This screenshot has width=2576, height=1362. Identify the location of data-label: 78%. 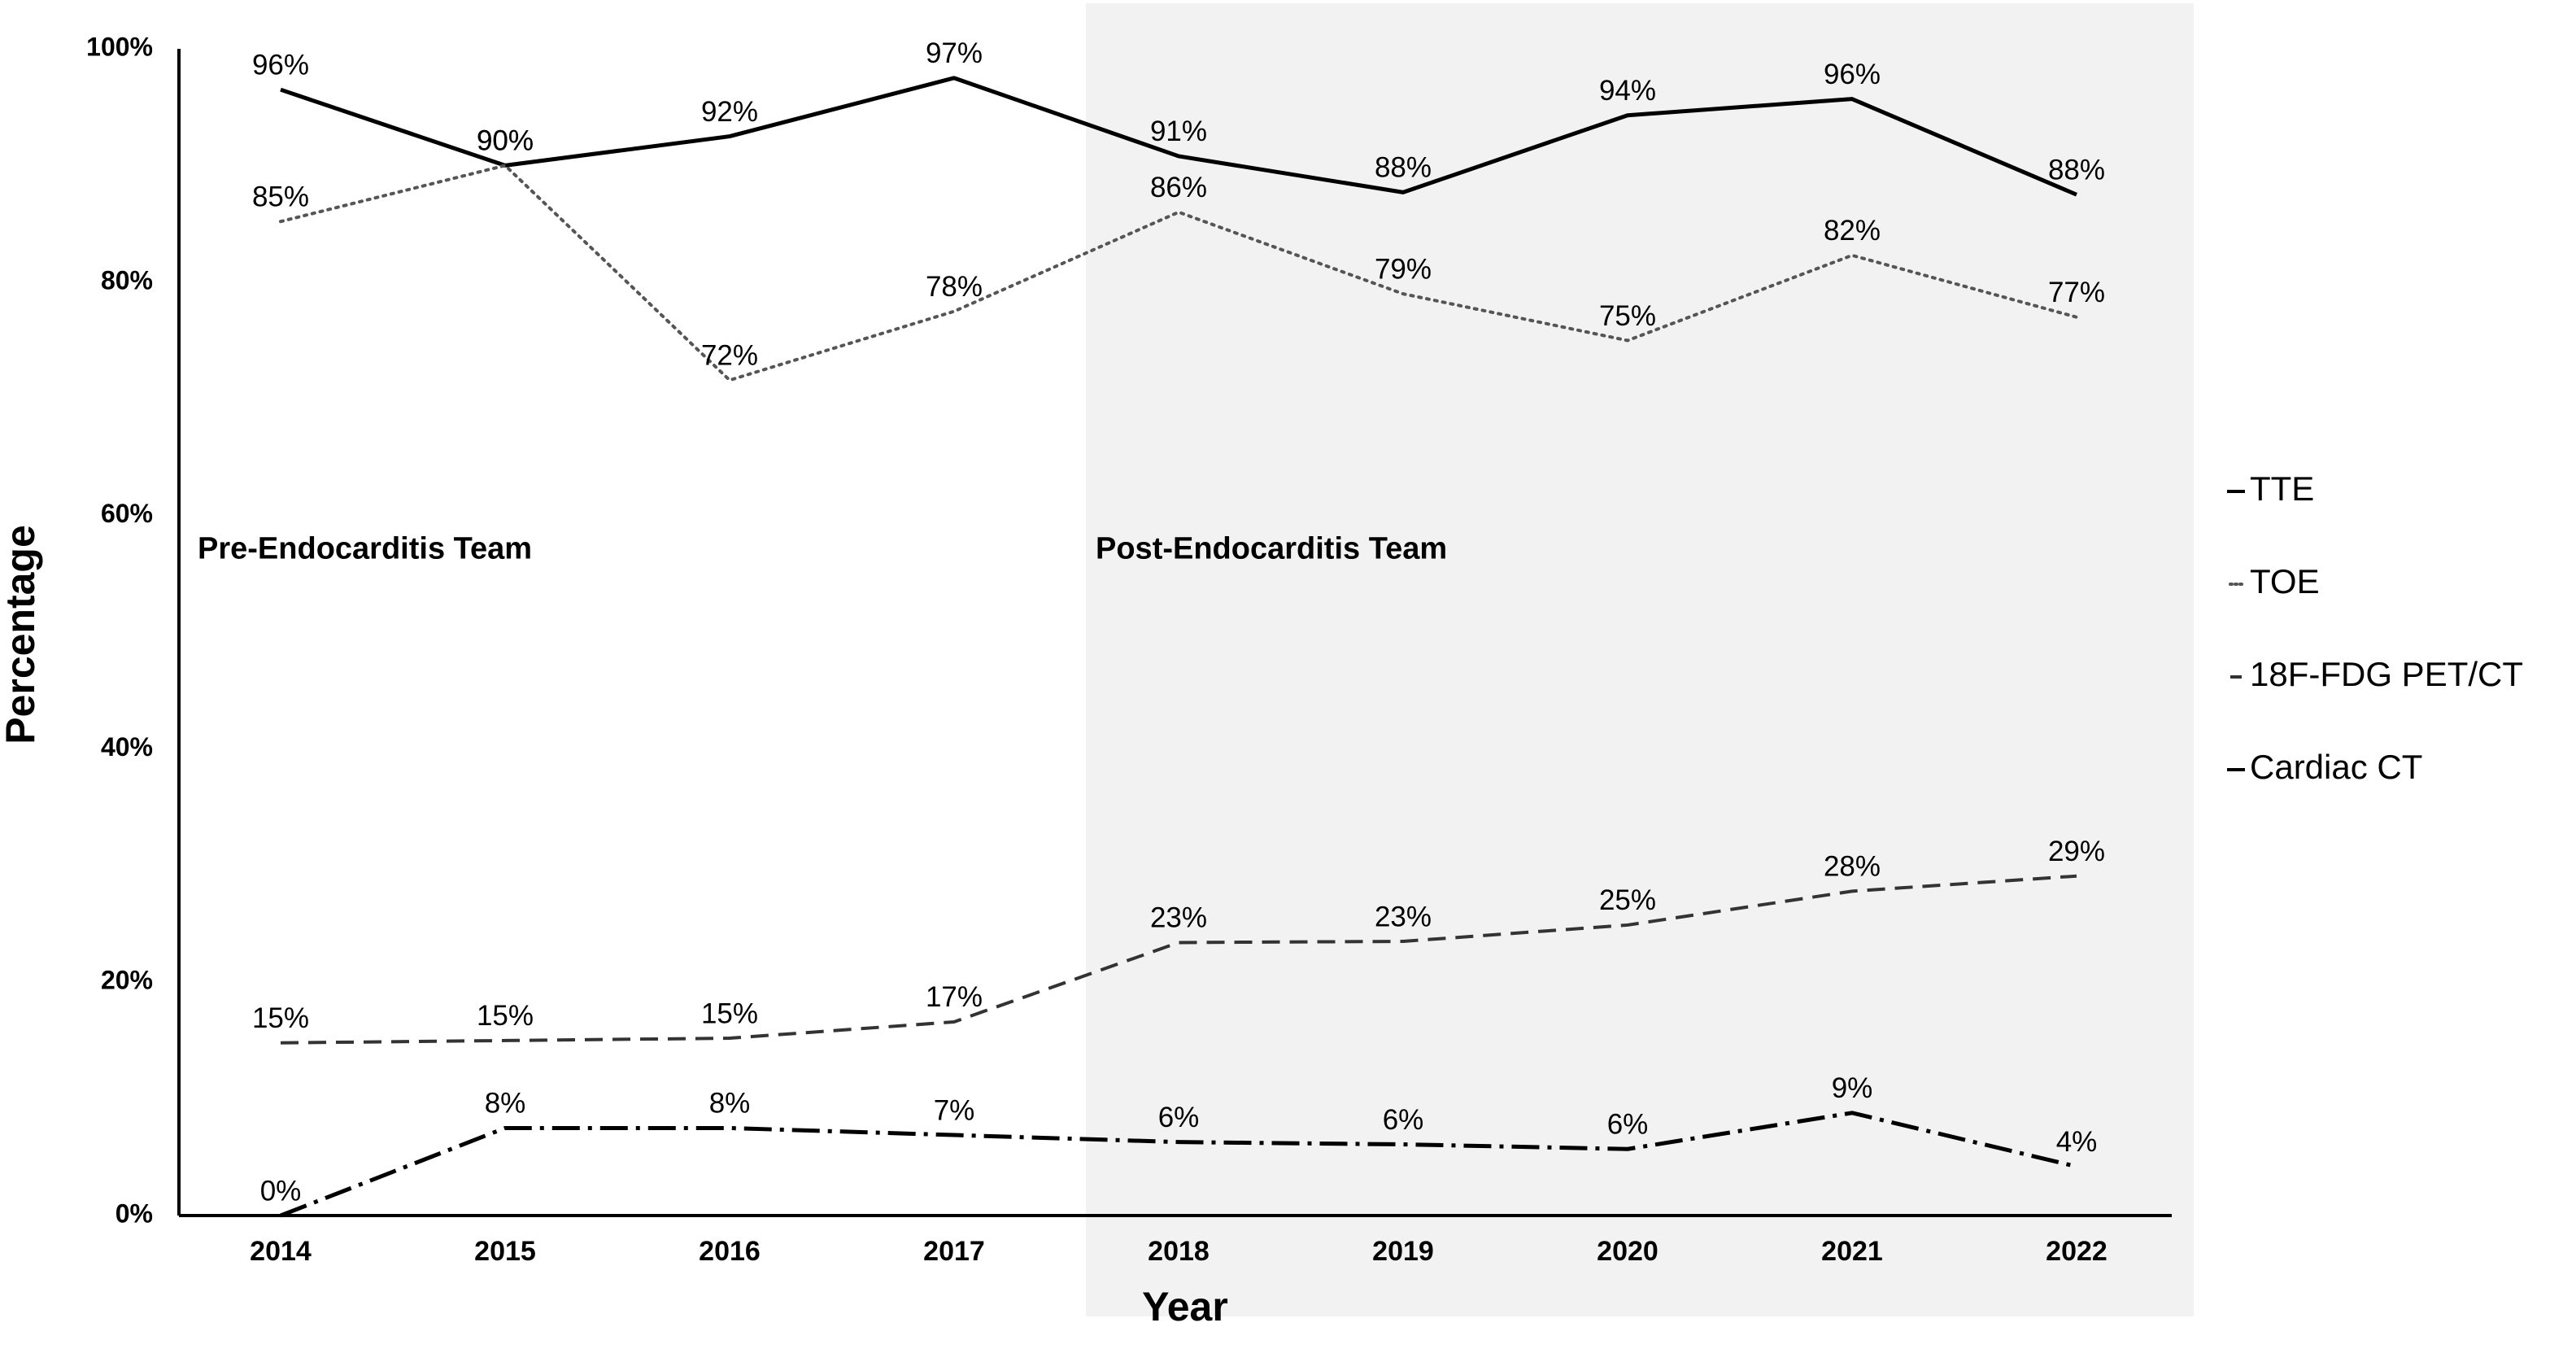
(954, 287).